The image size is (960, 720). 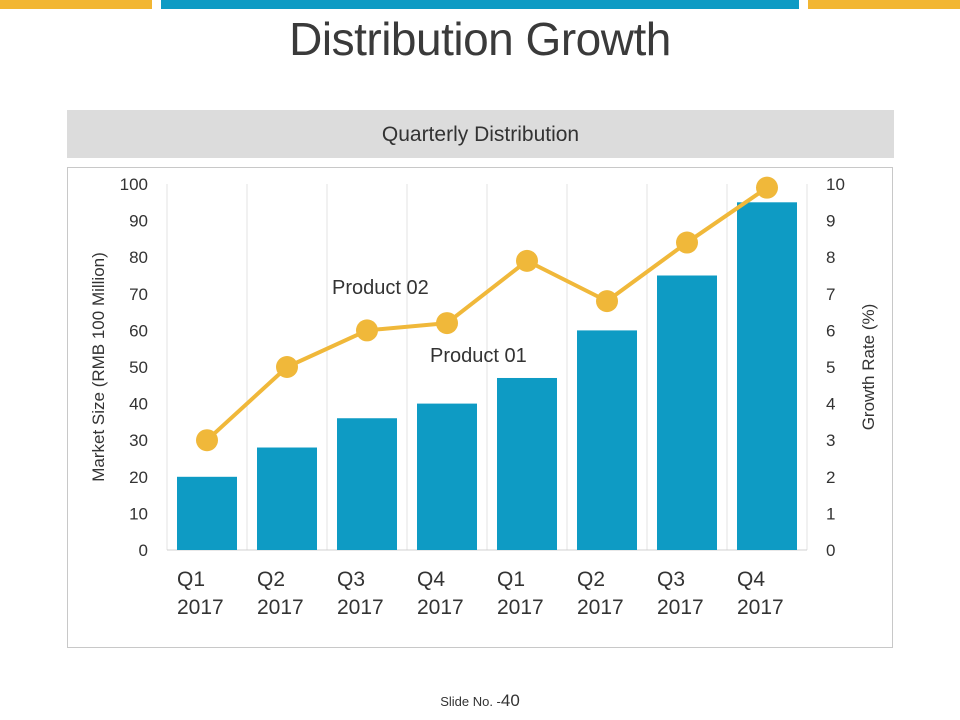 I want to click on y2-axis-tick-label: 4, so click(x=830, y=404).